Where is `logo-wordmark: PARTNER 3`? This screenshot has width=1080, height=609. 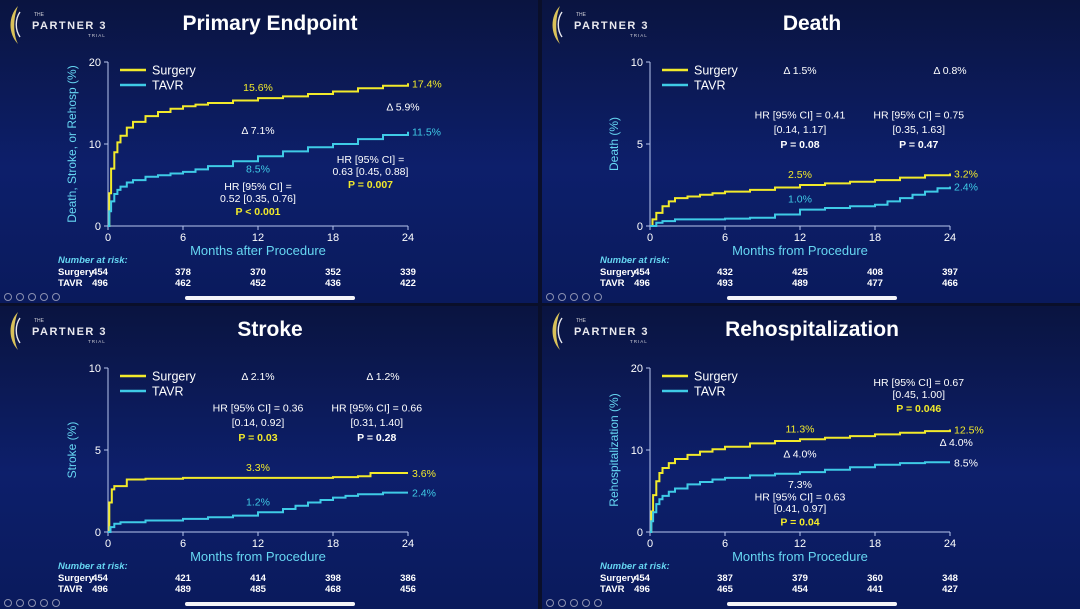 logo-wordmark: PARTNER 3 is located at coordinates (612, 332).